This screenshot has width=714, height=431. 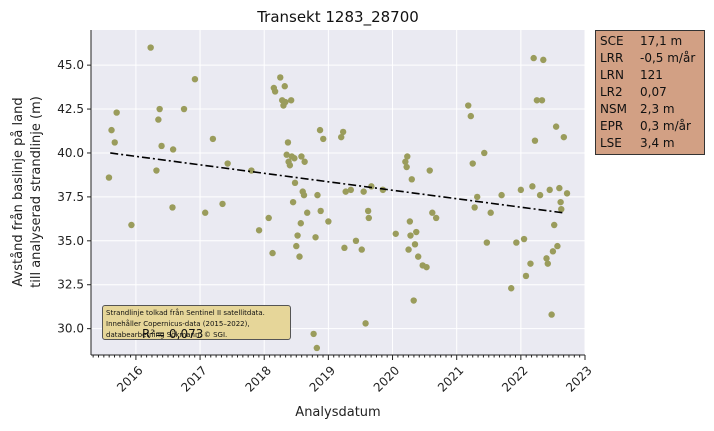 What do you see at coordinates (70, 329) in the screenshot?
I see `y-tick-label: 30.0` at bounding box center [70, 329].